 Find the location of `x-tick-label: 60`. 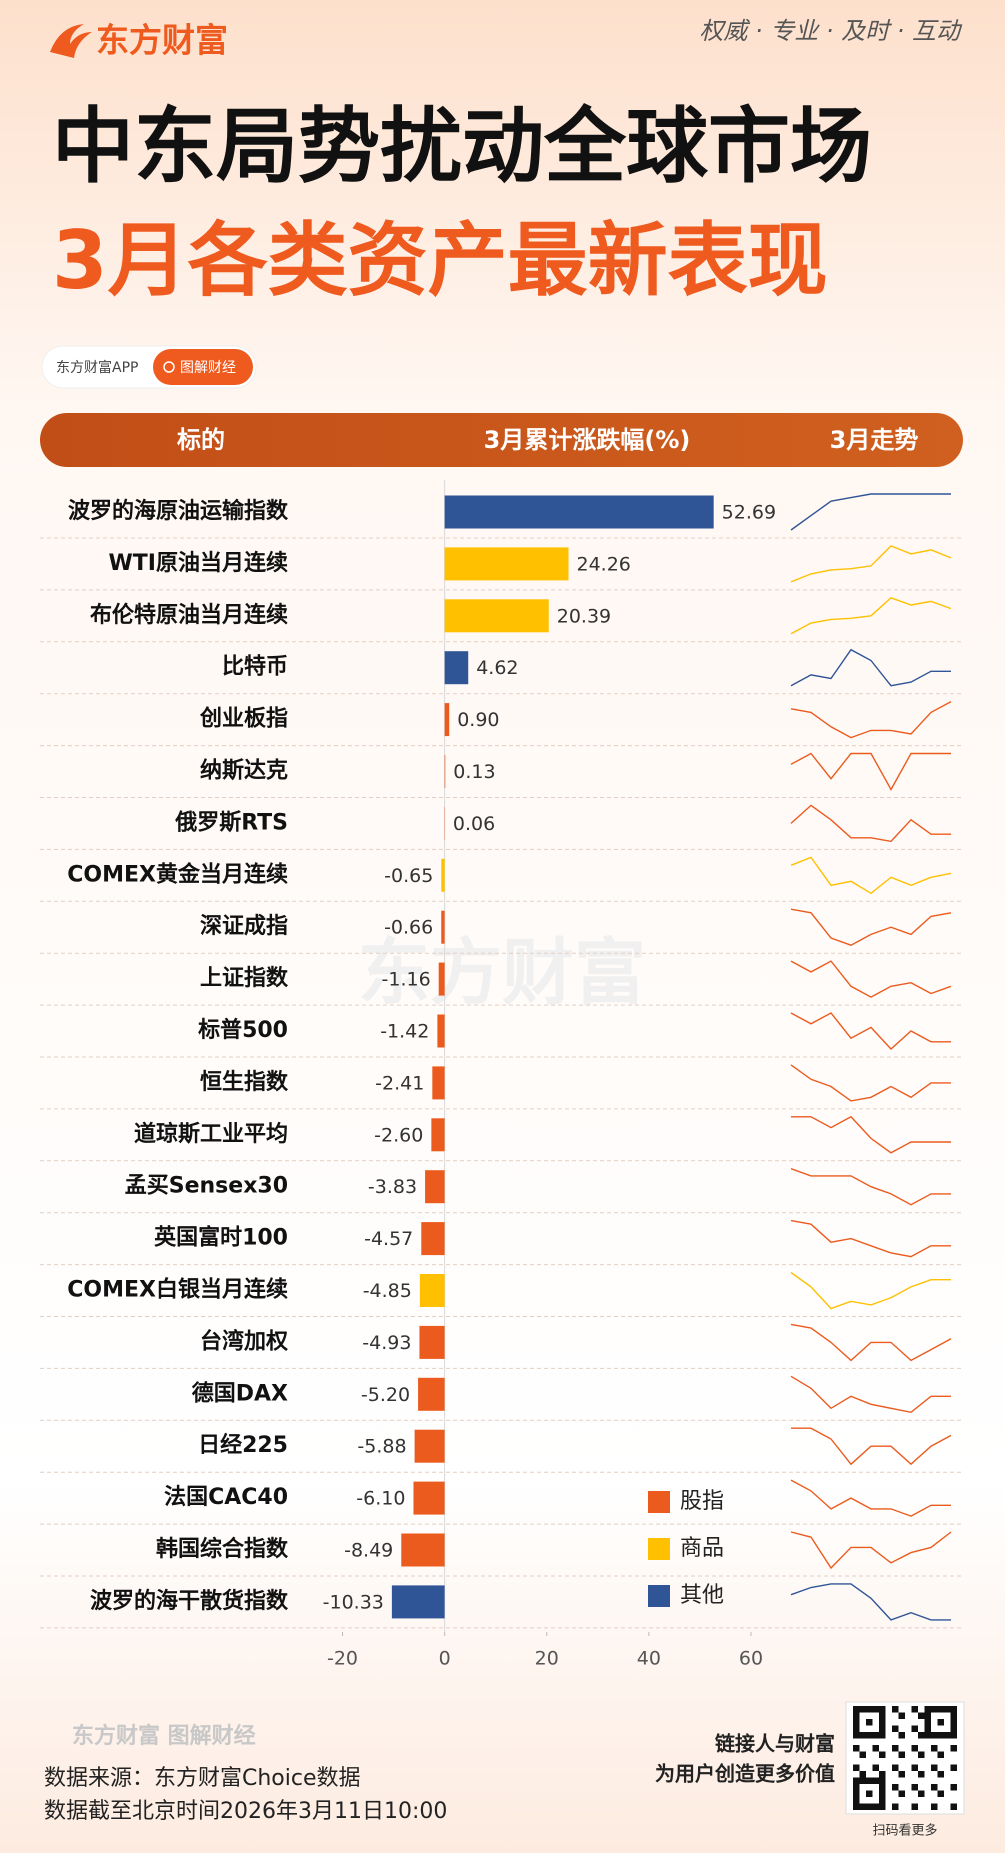

x-tick-label: 60 is located at coordinates (751, 1659).